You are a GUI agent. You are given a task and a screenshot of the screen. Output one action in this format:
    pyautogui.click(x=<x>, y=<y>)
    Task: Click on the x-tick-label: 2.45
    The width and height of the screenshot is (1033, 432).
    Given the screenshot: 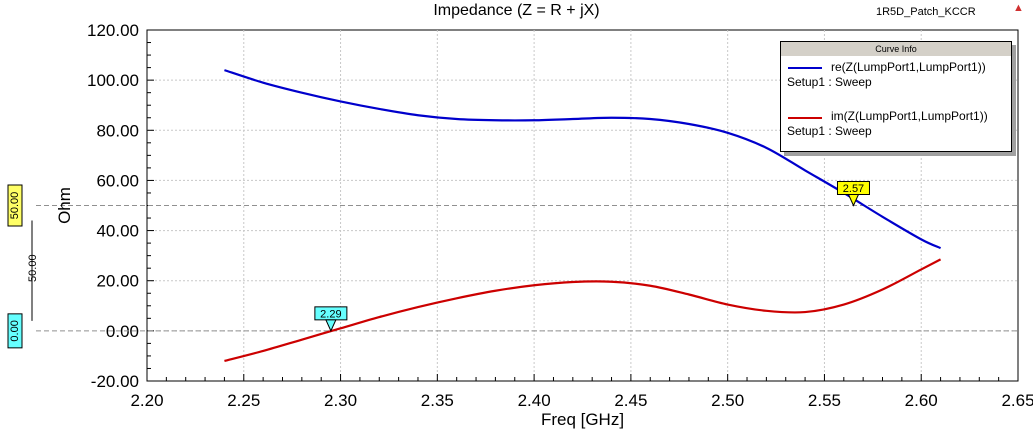 What is the action you would take?
    pyautogui.click(x=630, y=400)
    